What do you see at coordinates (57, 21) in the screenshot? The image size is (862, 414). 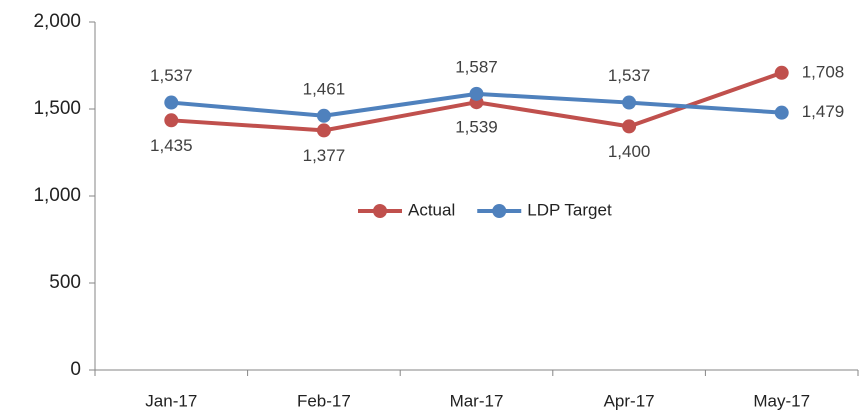 I see `y-tick-label: 2,000` at bounding box center [57, 21].